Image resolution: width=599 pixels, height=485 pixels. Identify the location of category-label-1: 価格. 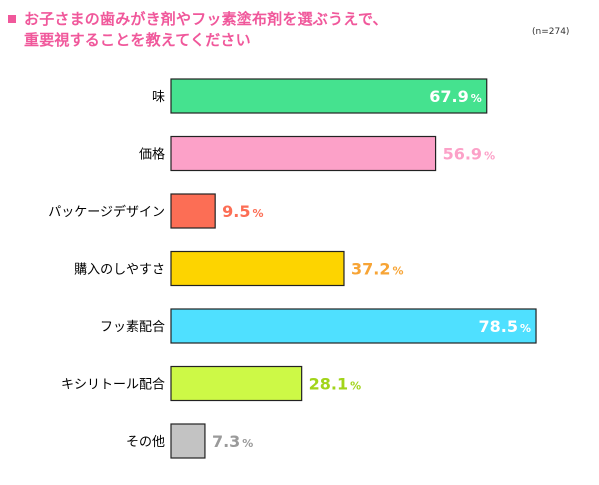
(152, 155).